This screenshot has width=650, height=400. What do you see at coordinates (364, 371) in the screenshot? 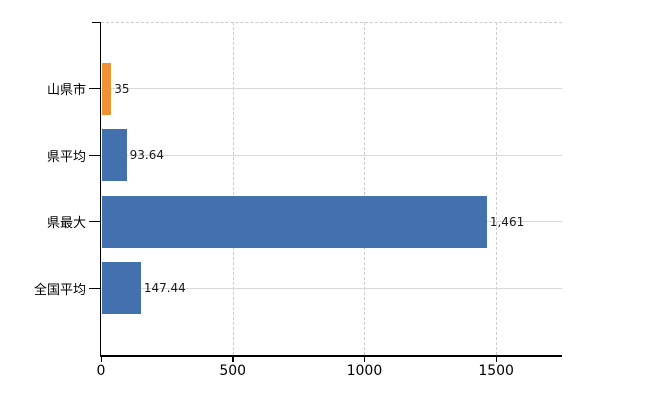
I see `x-axis-tick-label: 1000` at bounding box center [364, 371].